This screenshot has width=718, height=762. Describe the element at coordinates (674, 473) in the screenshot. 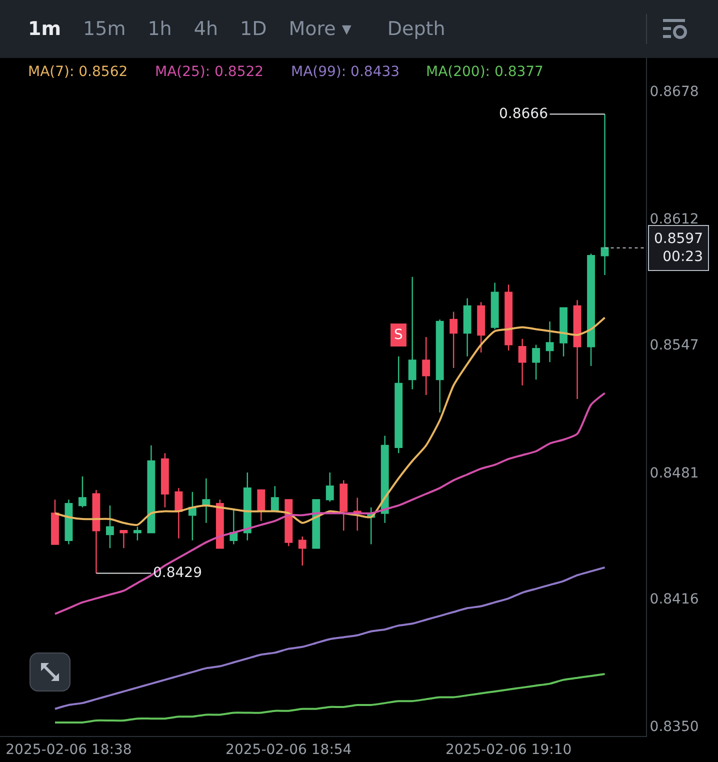

I see `y-tick-label: 0.8481` at that location.